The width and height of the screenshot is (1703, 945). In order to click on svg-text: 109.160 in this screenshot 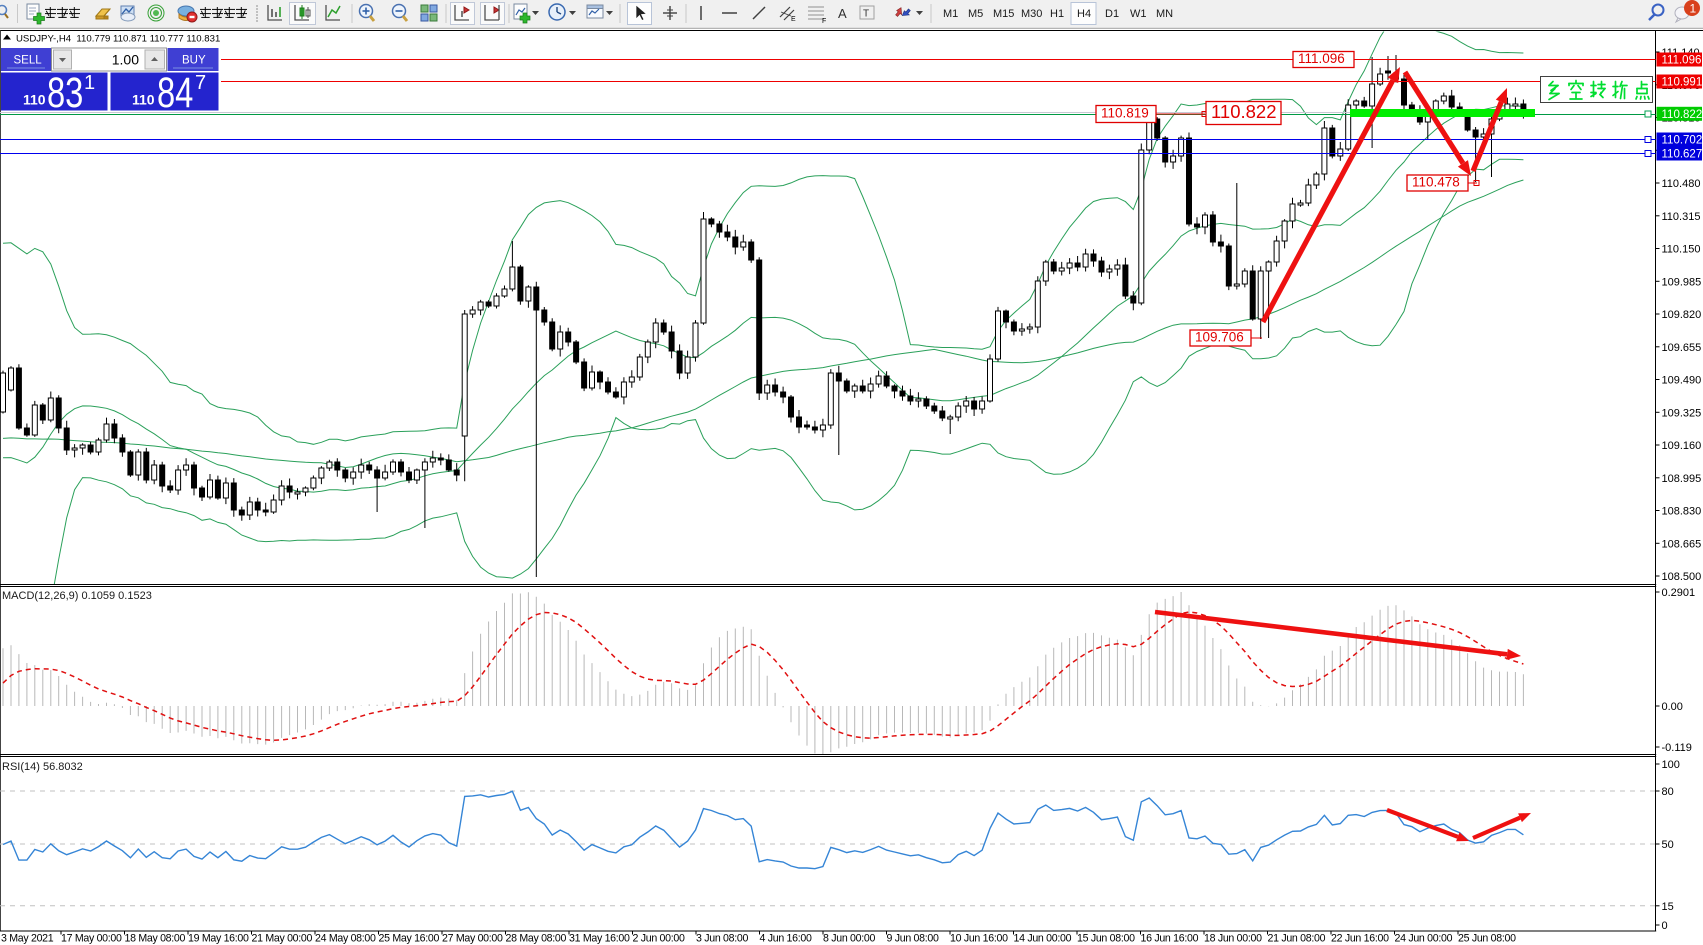, I will do `click(1682, 446)`.